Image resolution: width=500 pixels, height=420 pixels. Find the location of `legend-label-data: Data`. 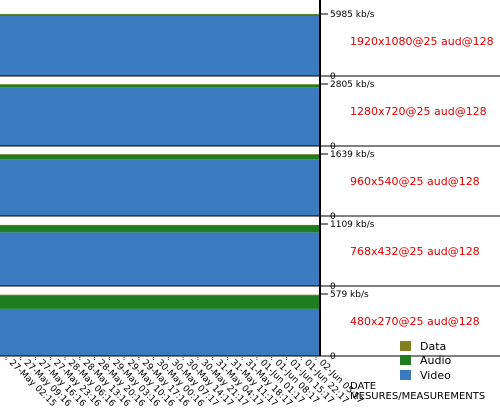

legend-label-data: Data is located at coordinates (433, 346).